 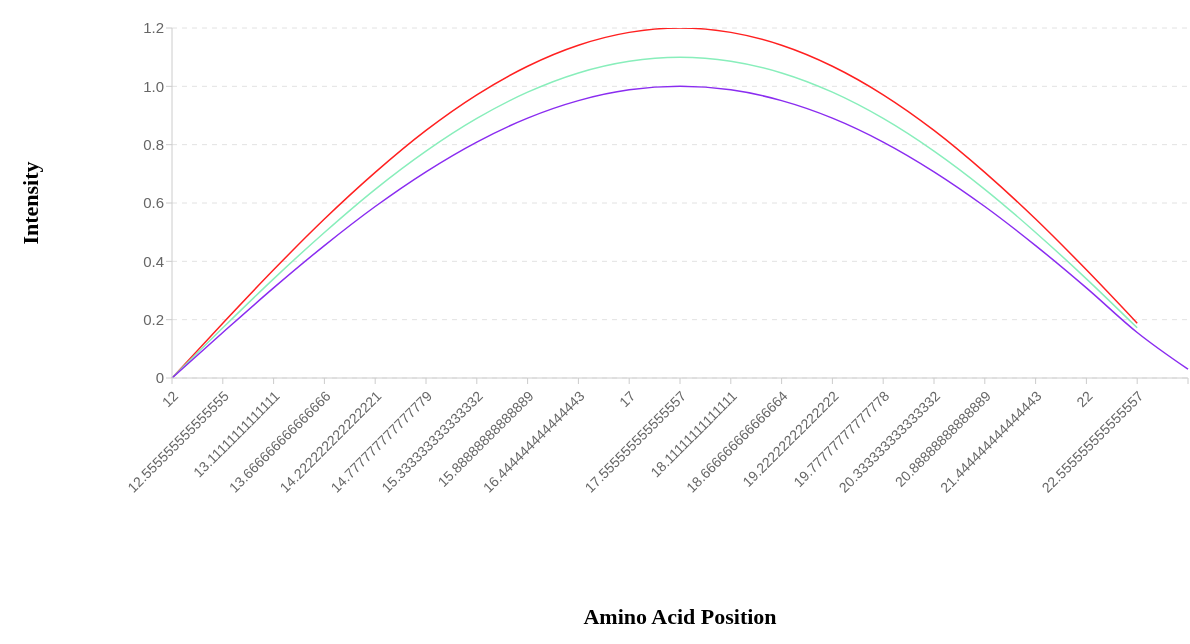 I want to click on x-axis-title: Amino Acid Position, so click(x=680, y=616).